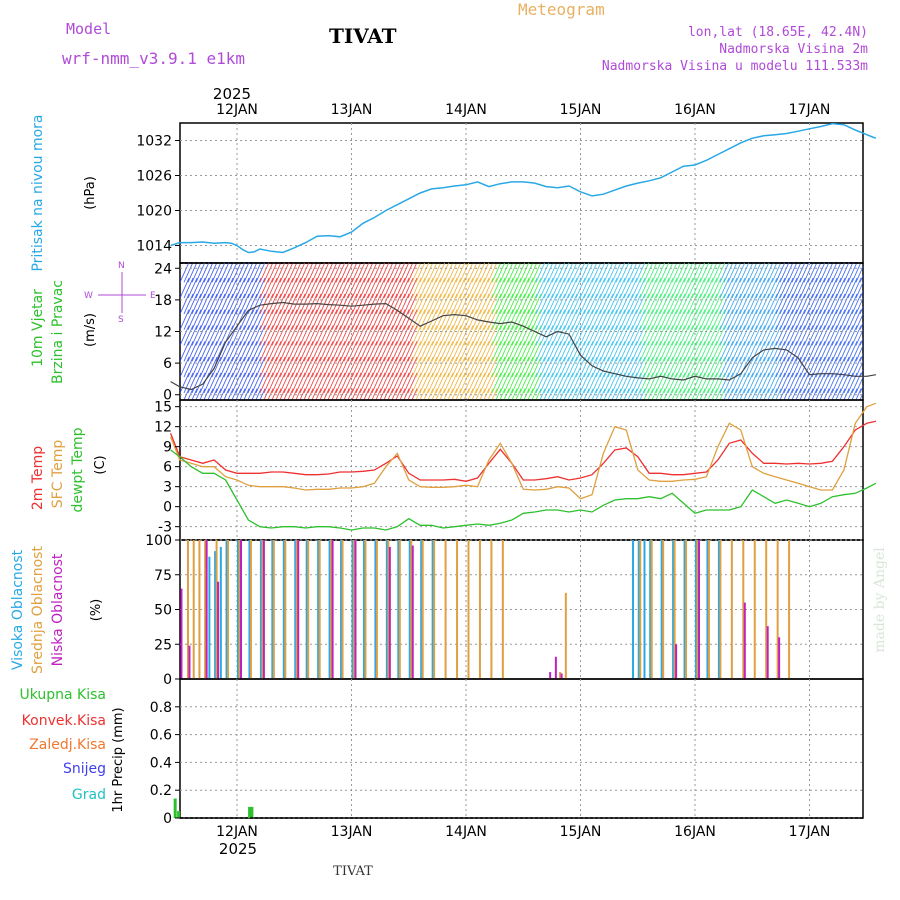  Describe the element at coordinates (523, 110) in the screenshot. I see `top-day-labels: 12JAN 13JAN 14JAN 15JAN 16JAN 17JAN` at that location.